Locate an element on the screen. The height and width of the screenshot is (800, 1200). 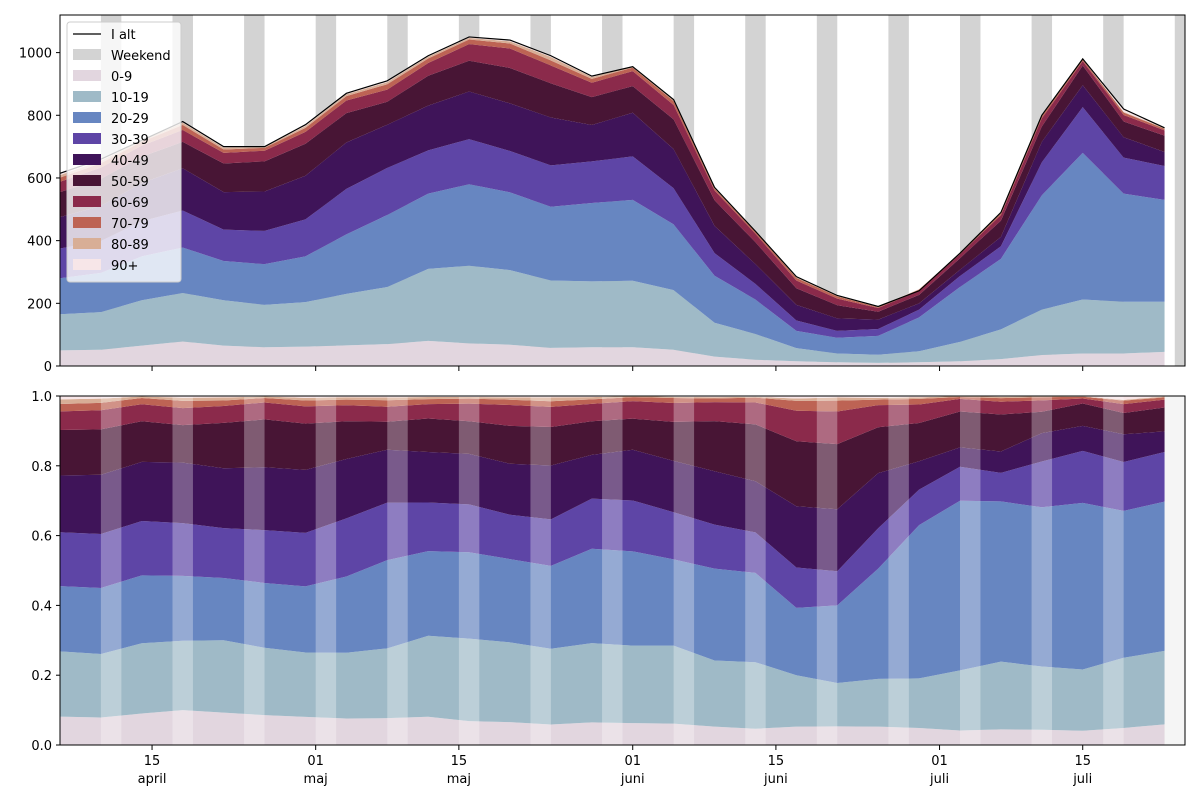
legend-label-30-39: 30-39 is located at coordinates (130, 140).